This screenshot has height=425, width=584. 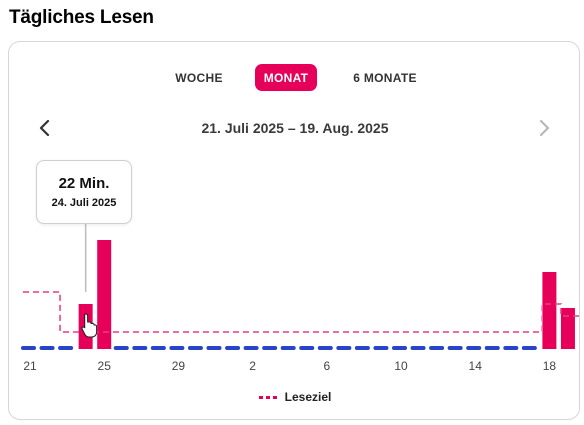 What do you see at coordinates (295, 128) in the screenshot?
I see `date-range-label: 21. Juli 2025 – 19. Aug. 2025` at bounding box center [295, 128].